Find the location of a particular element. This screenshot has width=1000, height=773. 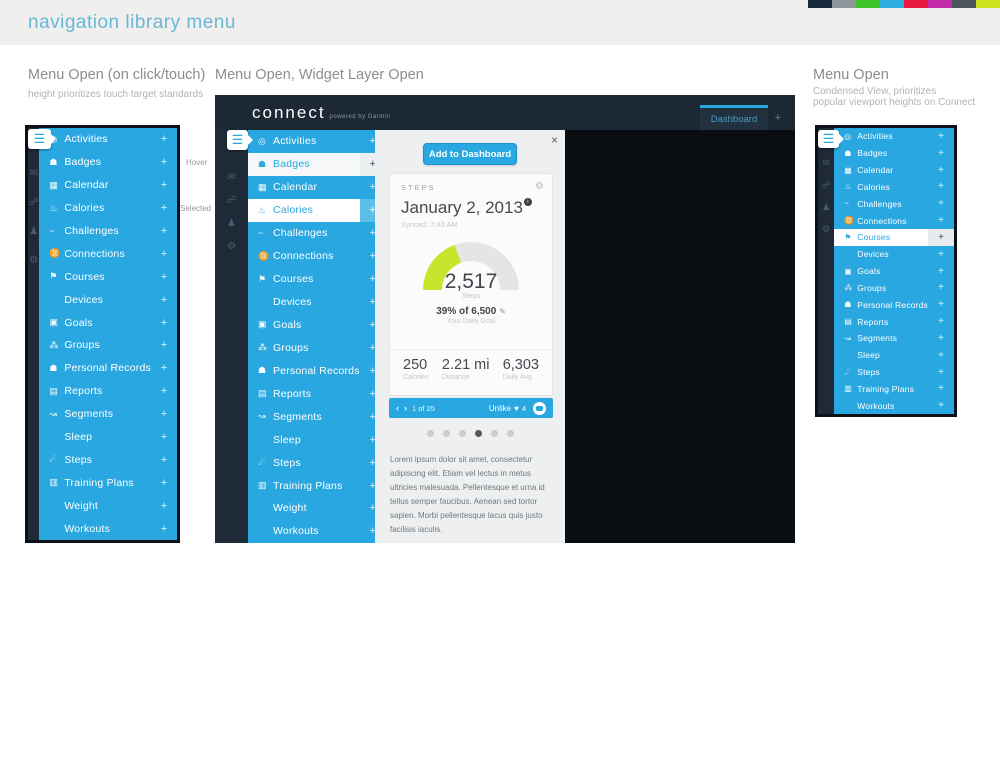

comment-button is located at coordinates (539, 408).